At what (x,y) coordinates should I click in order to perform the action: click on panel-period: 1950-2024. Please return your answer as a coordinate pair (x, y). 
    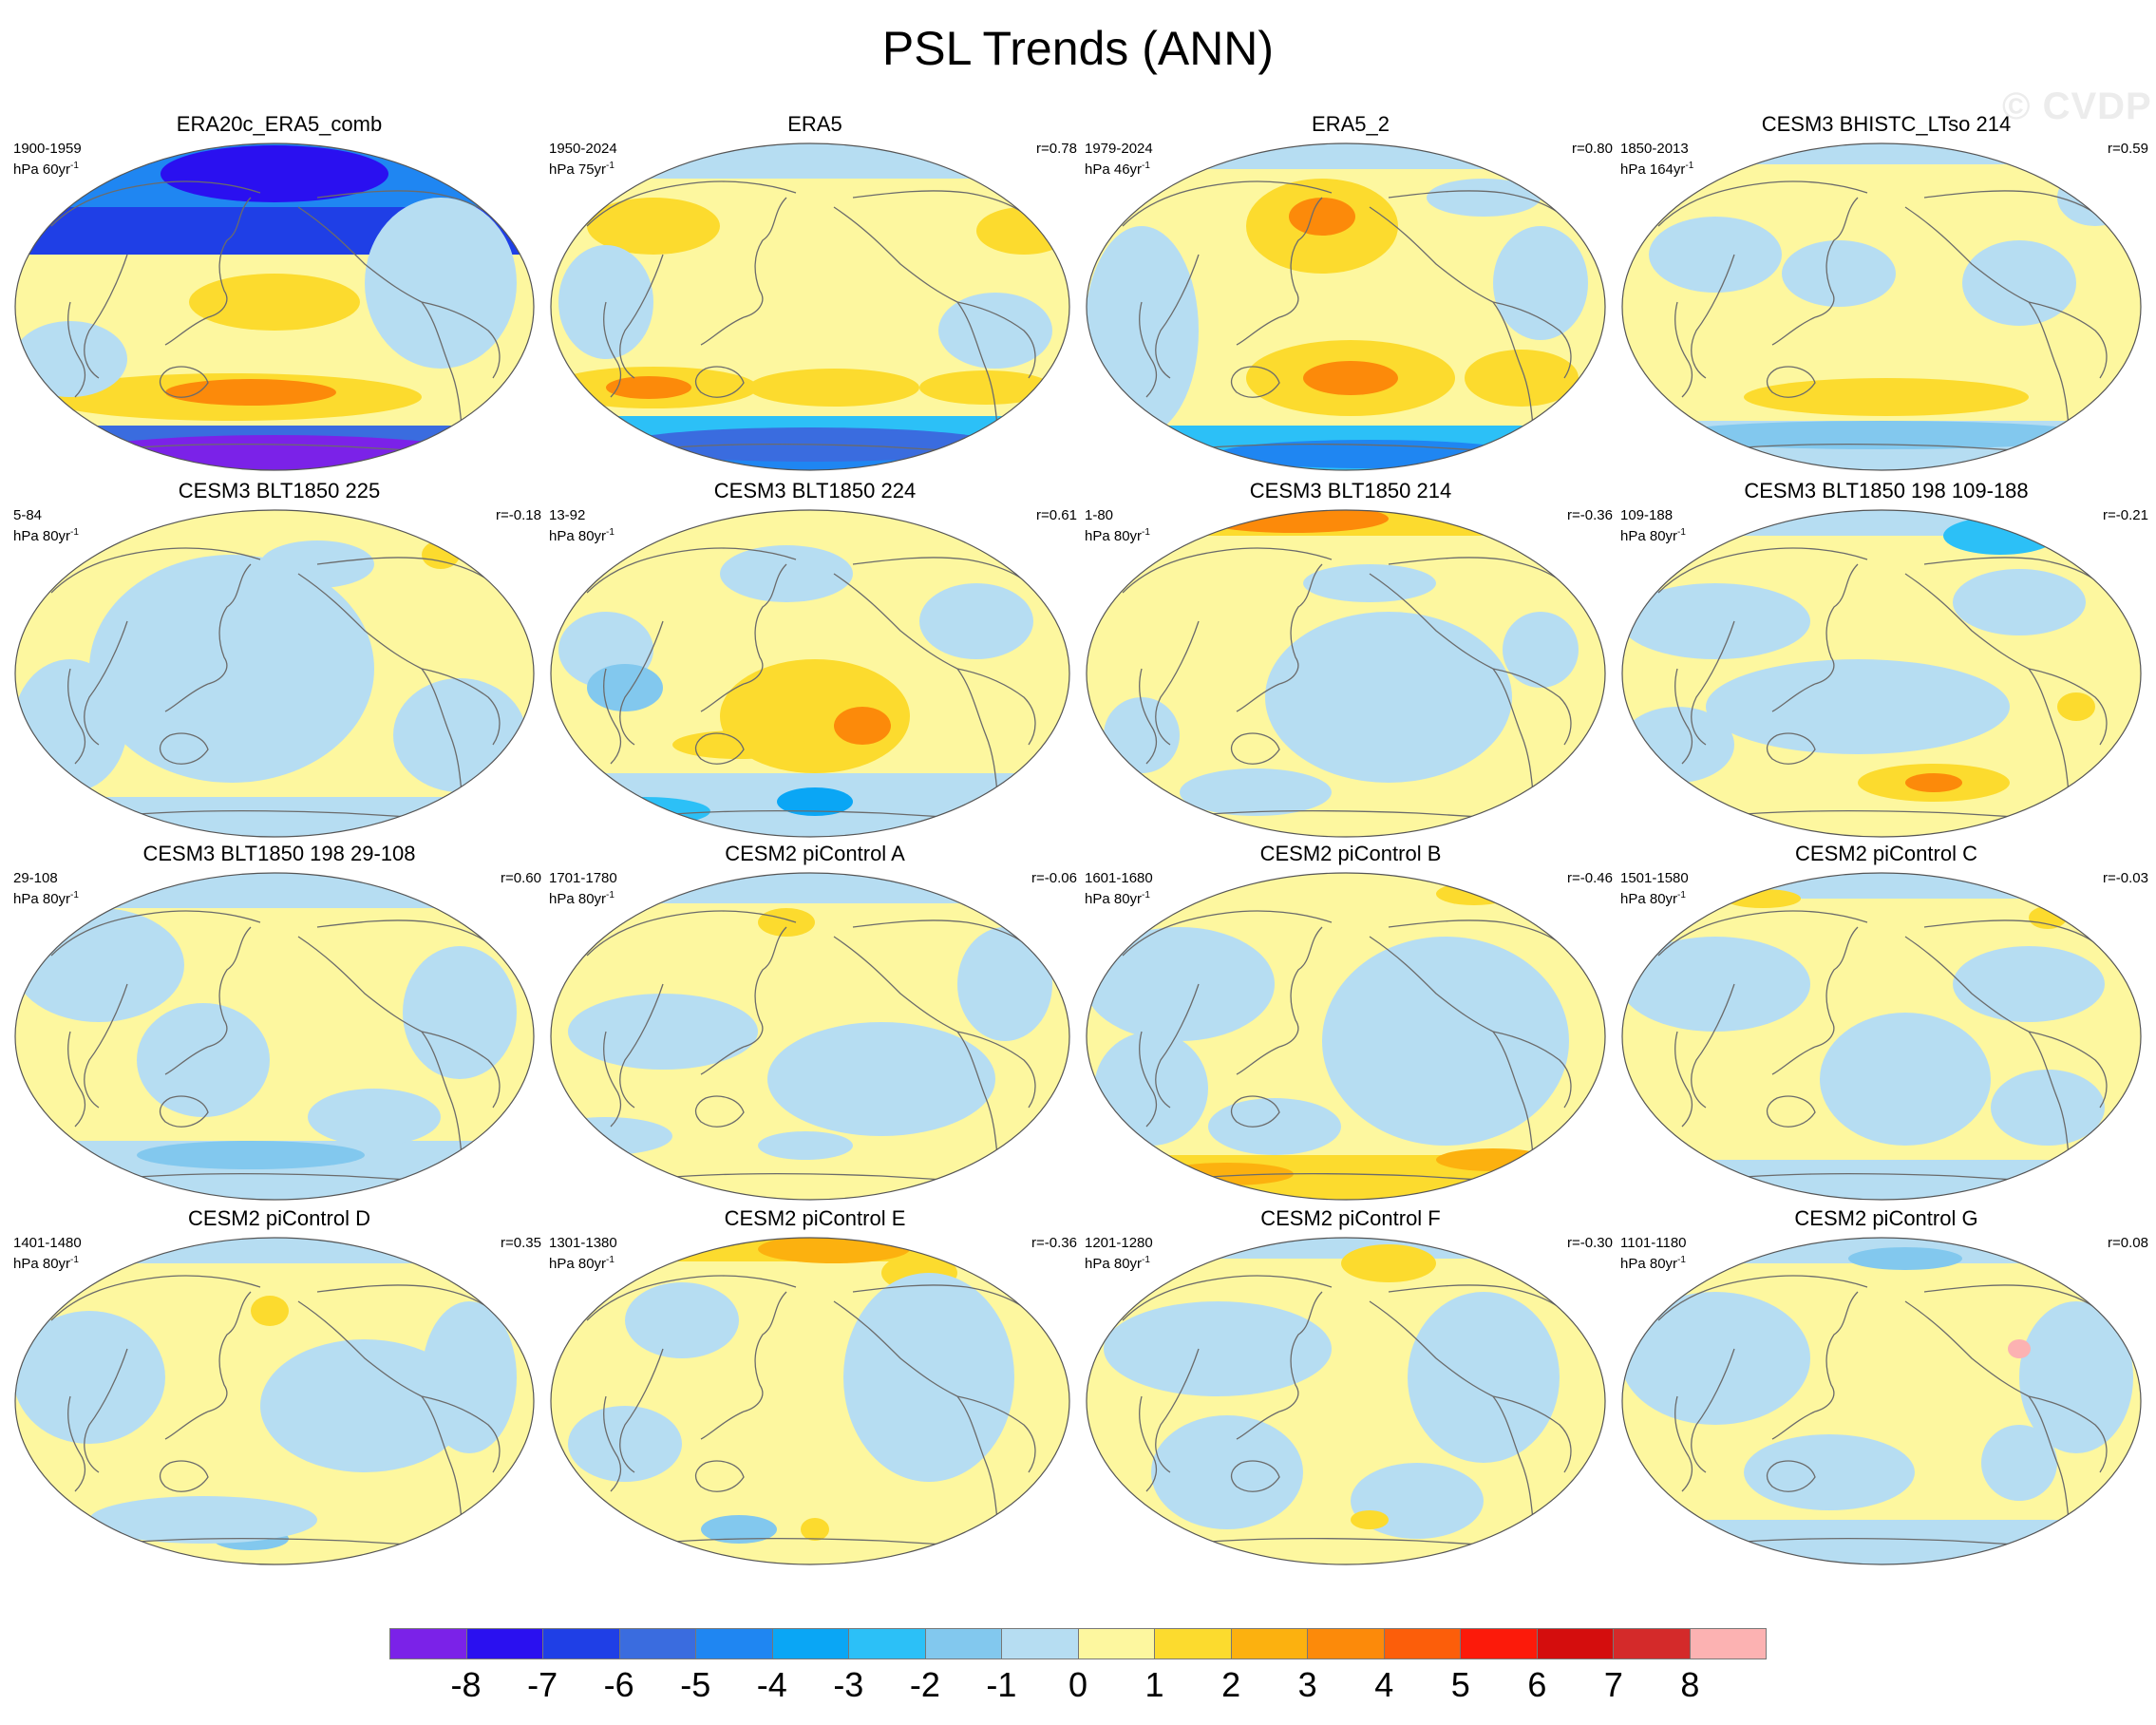
    Looking at the image, I should click on (583, 149).